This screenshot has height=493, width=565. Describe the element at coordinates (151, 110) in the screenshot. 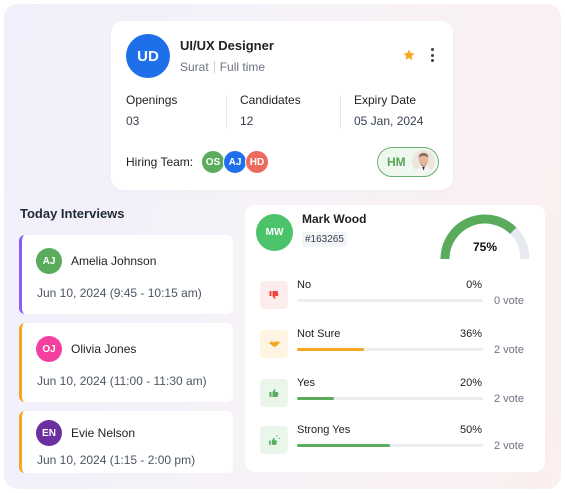

I see `stat-openings: Openings 03` at that location.